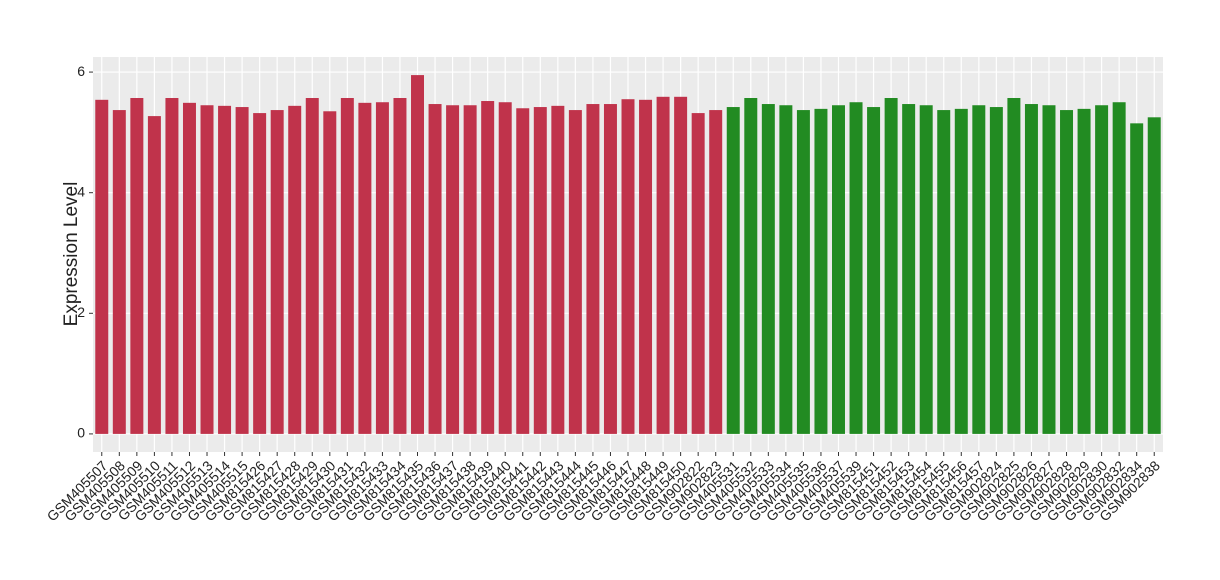 The image size is (1220, 580). I want to click on y-axis-title: Expression Level, so click(71, 254).